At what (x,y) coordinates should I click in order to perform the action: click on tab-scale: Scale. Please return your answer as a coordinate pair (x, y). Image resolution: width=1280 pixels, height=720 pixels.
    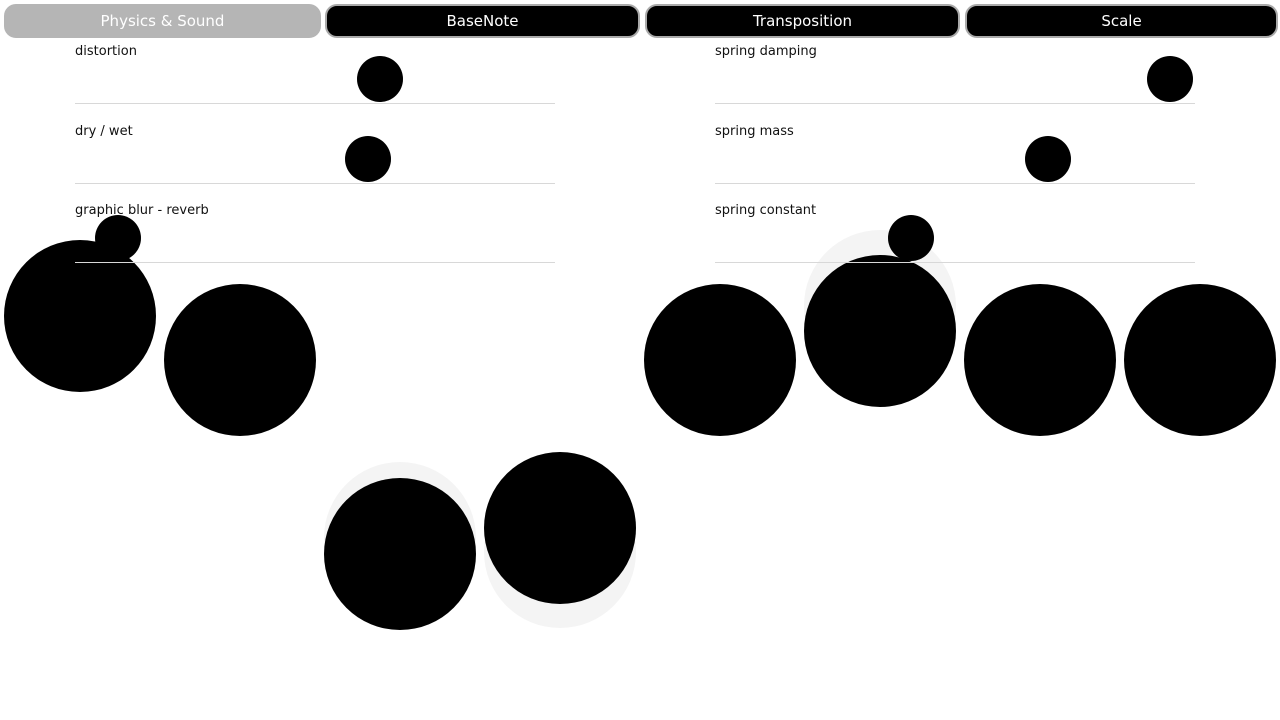
    Looking at the image, I should click on (1121, 21).